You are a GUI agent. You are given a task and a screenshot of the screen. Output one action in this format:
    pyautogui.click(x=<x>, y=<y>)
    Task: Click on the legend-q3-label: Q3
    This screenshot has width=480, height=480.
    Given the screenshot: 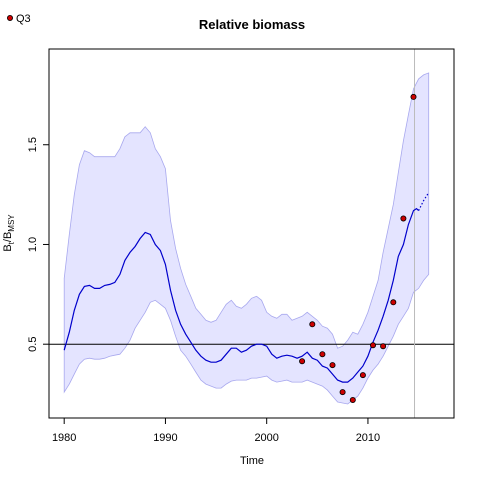 What is the action you would take?
    pyautogui.click(x=23, y=19)
    